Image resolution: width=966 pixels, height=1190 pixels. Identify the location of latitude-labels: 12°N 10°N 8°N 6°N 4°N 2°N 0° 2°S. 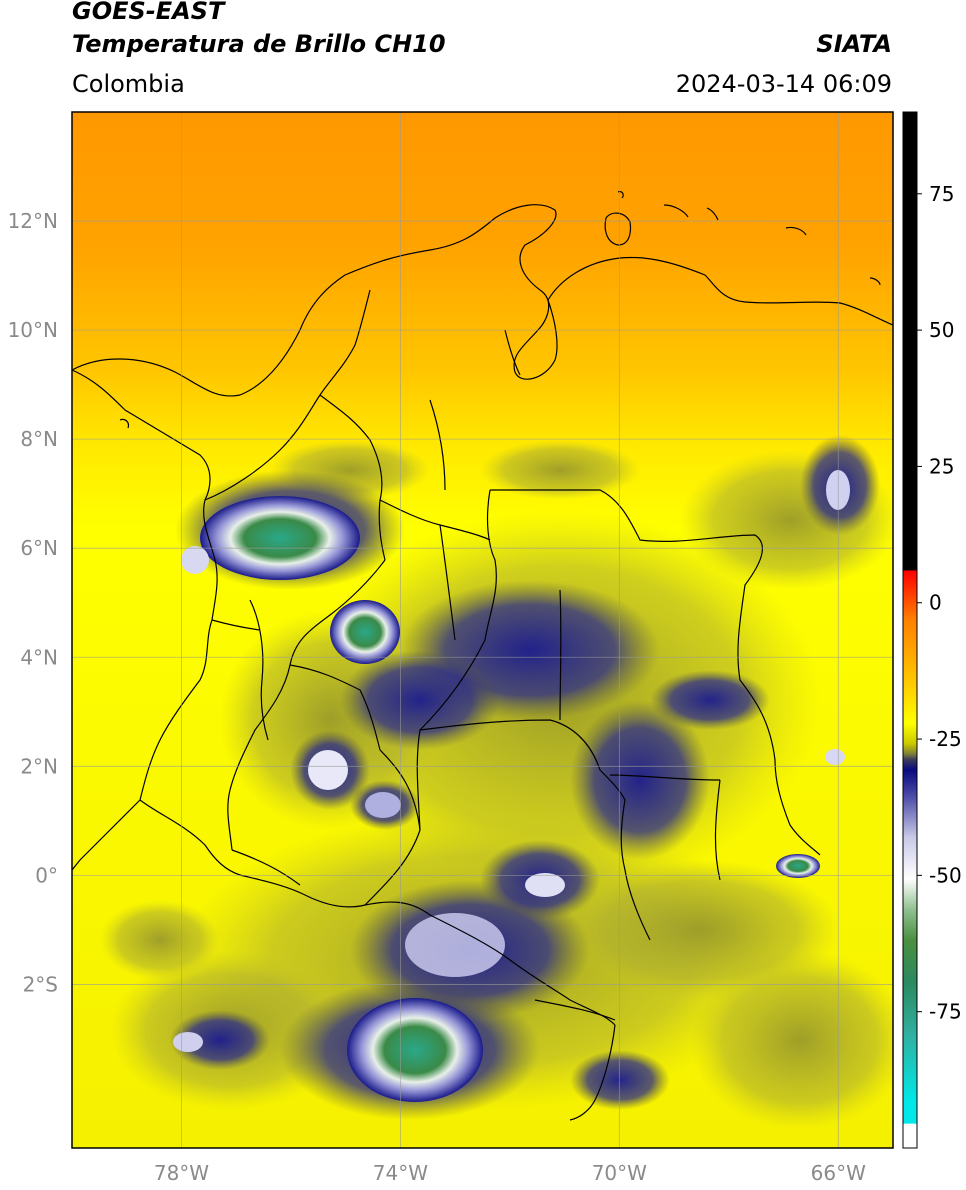
(33, 602).